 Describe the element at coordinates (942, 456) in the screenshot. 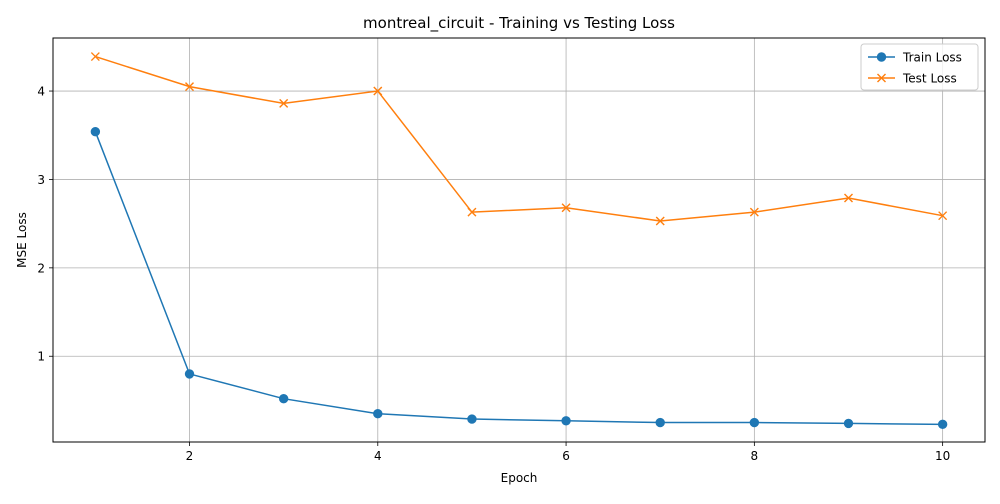

I see `x-tick-label: 10` at that location.